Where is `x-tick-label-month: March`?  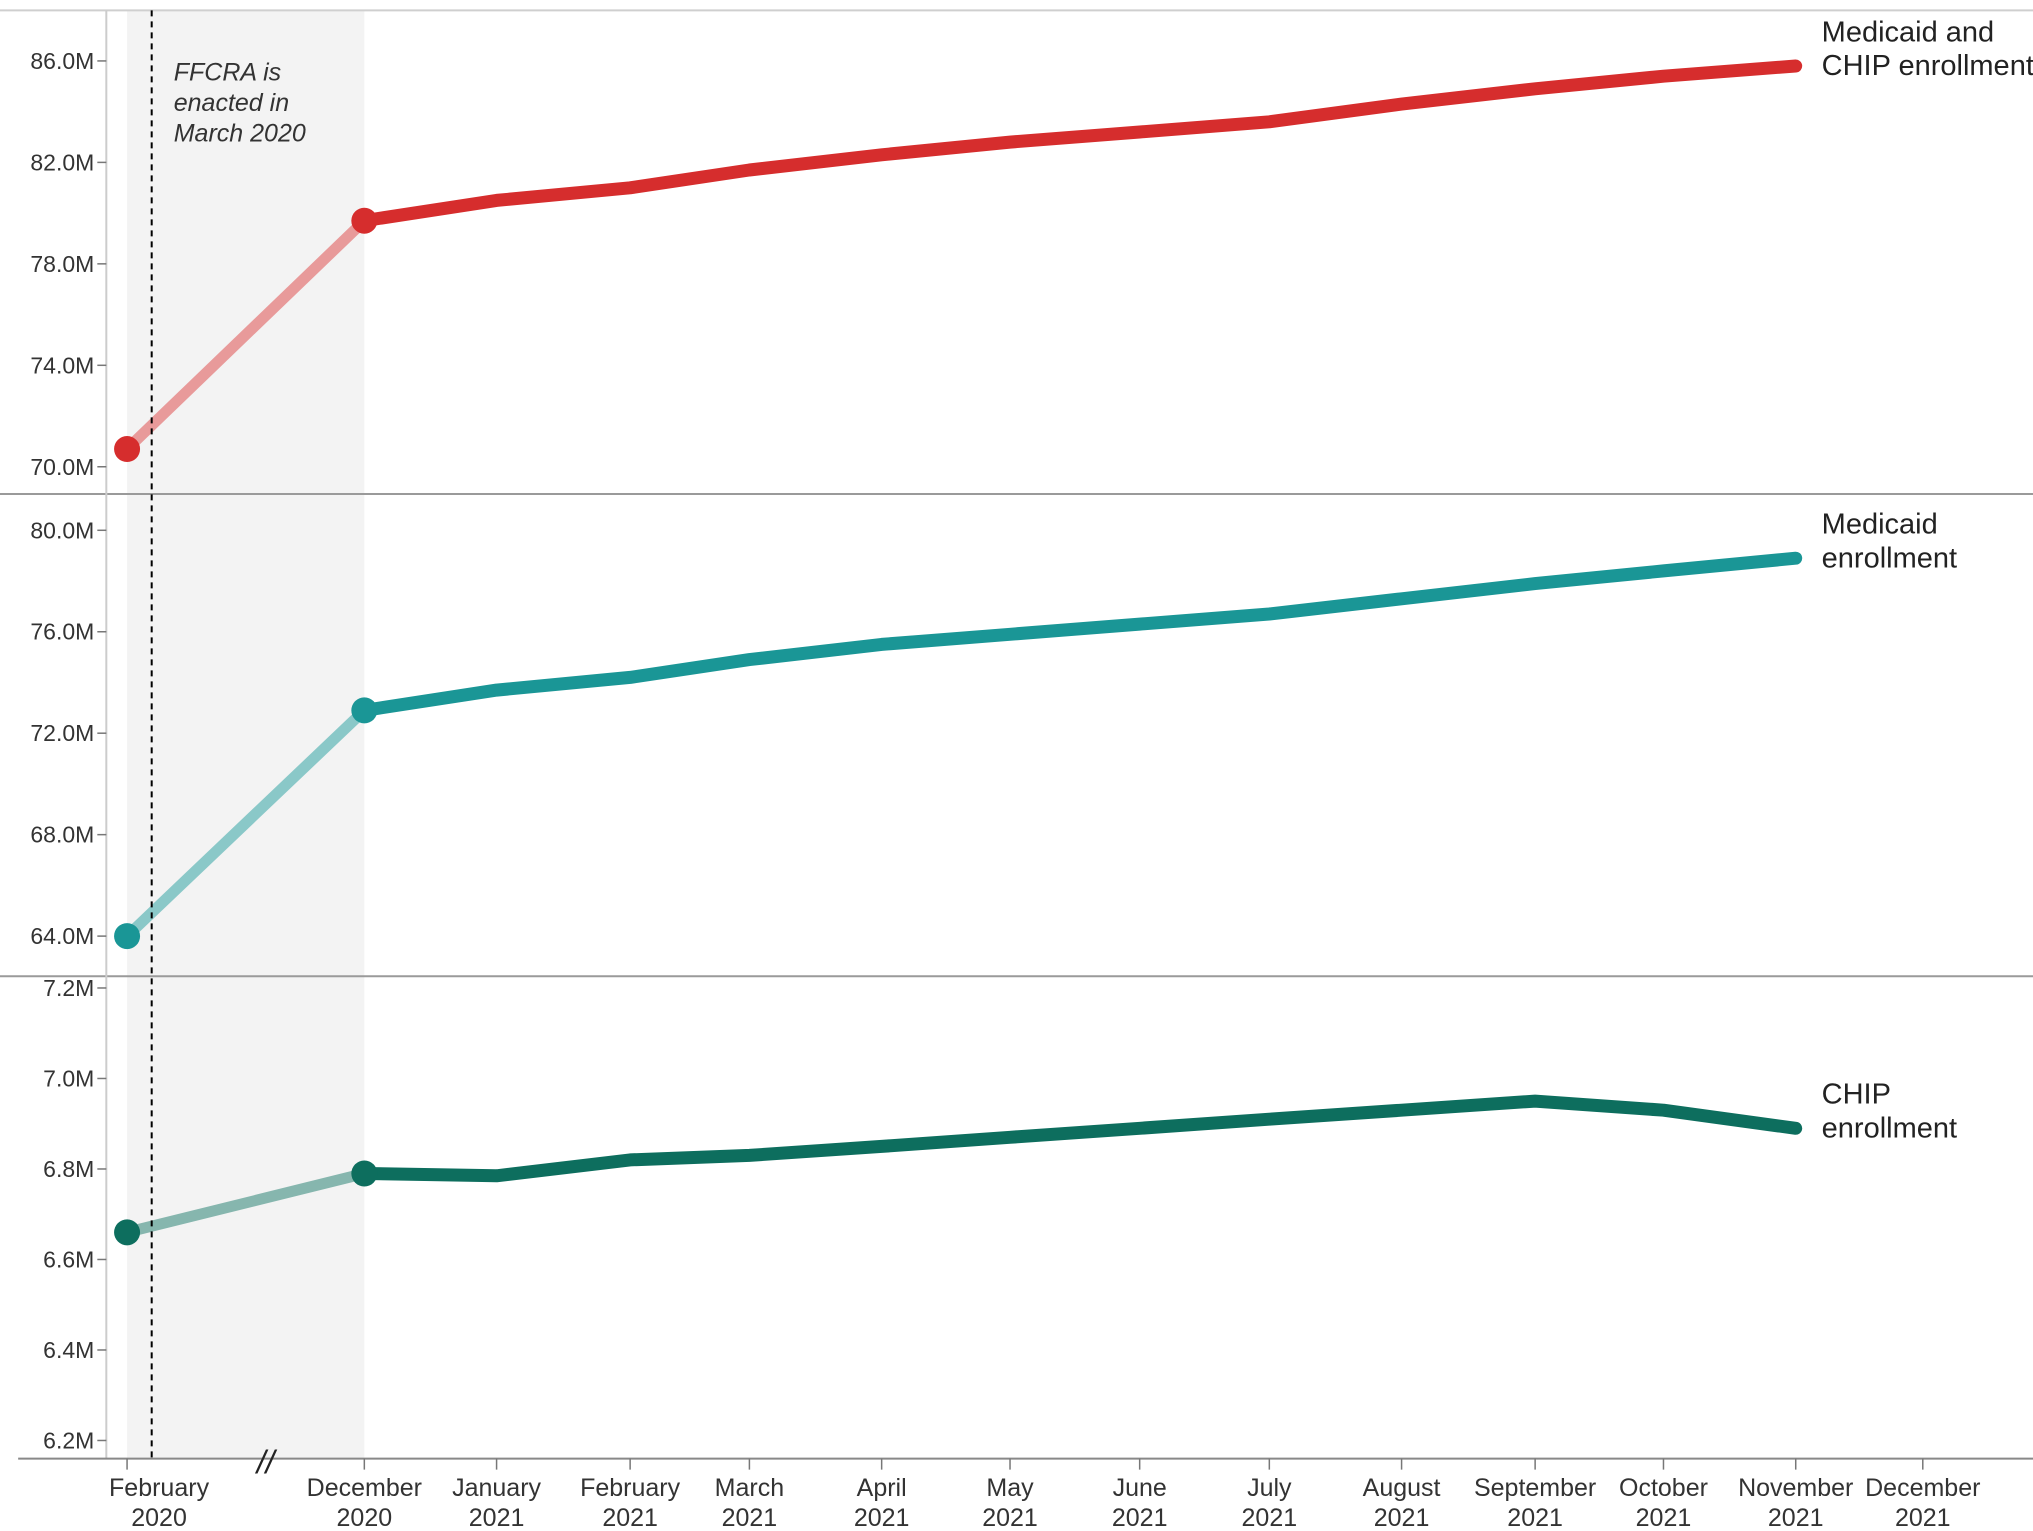
x-tick-label-month: March is located at coordinates (749, 1488).